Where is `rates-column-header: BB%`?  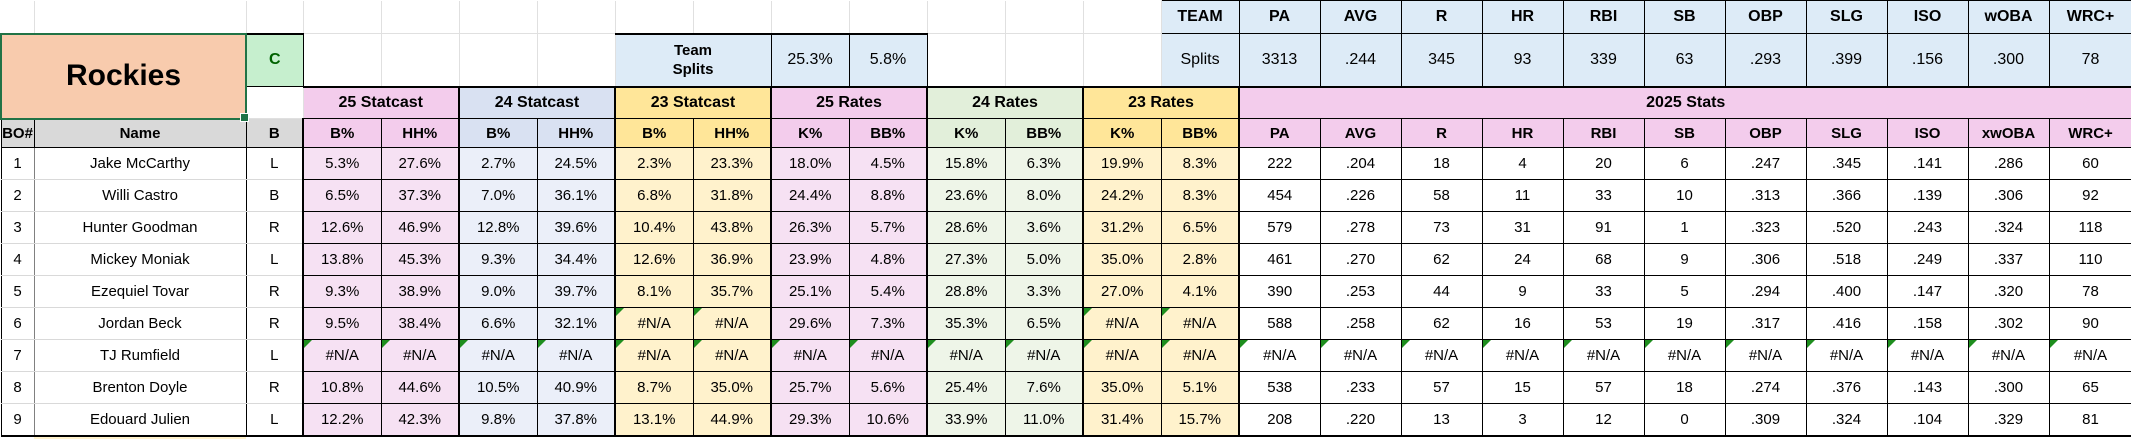
rates-column-header: BB% is located at coordinates (888, 133).